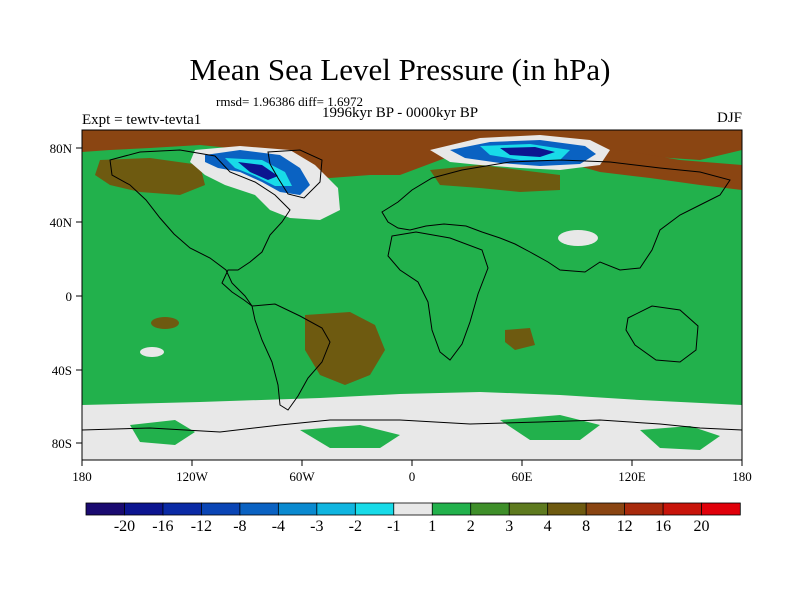 Image resolution: width=800 pixels, height=600 pixels. Describe the element at coordinates (432, 526) in the screenshot. I see `colorbar-label: 1` at that location.